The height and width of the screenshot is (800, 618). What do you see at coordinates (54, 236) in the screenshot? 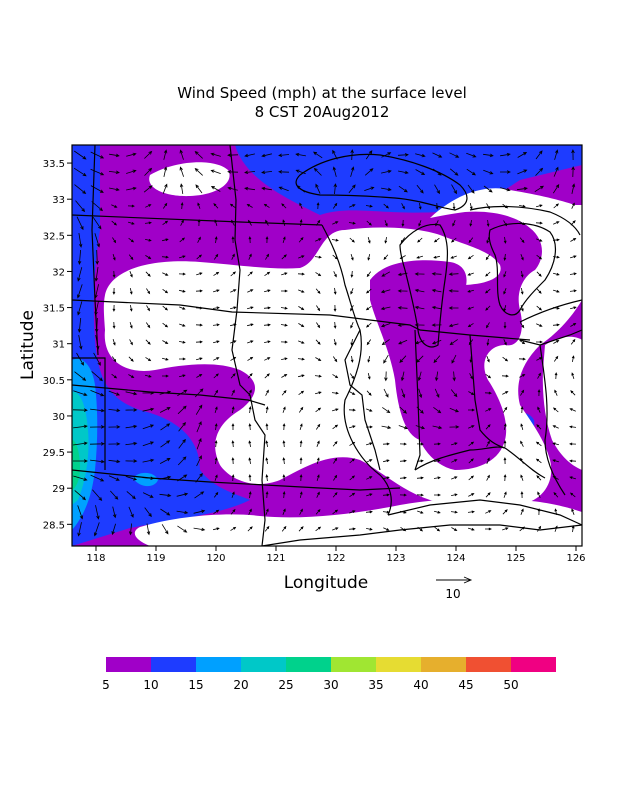
I see `y-tick-label: 32.5` at bounding box center [54, 236].